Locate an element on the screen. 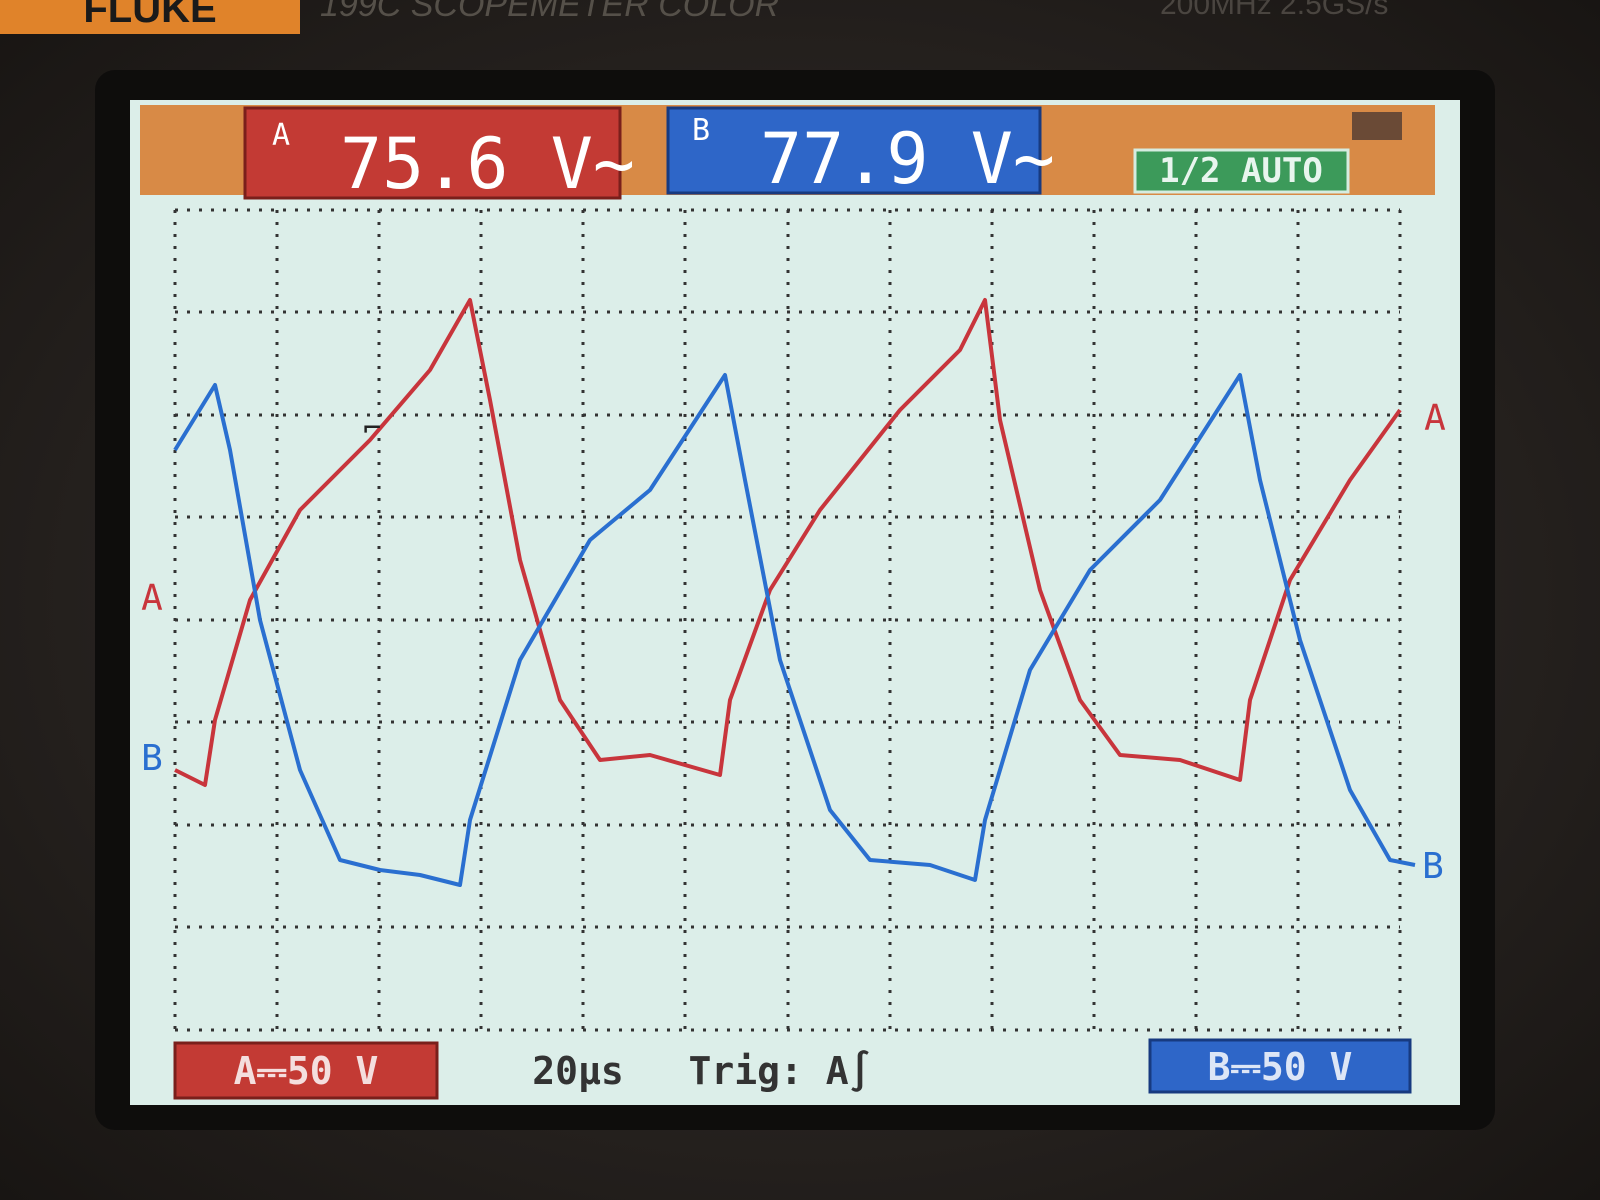 This screenshot has height=1200, width=1600. reading-b-label: B is located at coordinates (701, 130).